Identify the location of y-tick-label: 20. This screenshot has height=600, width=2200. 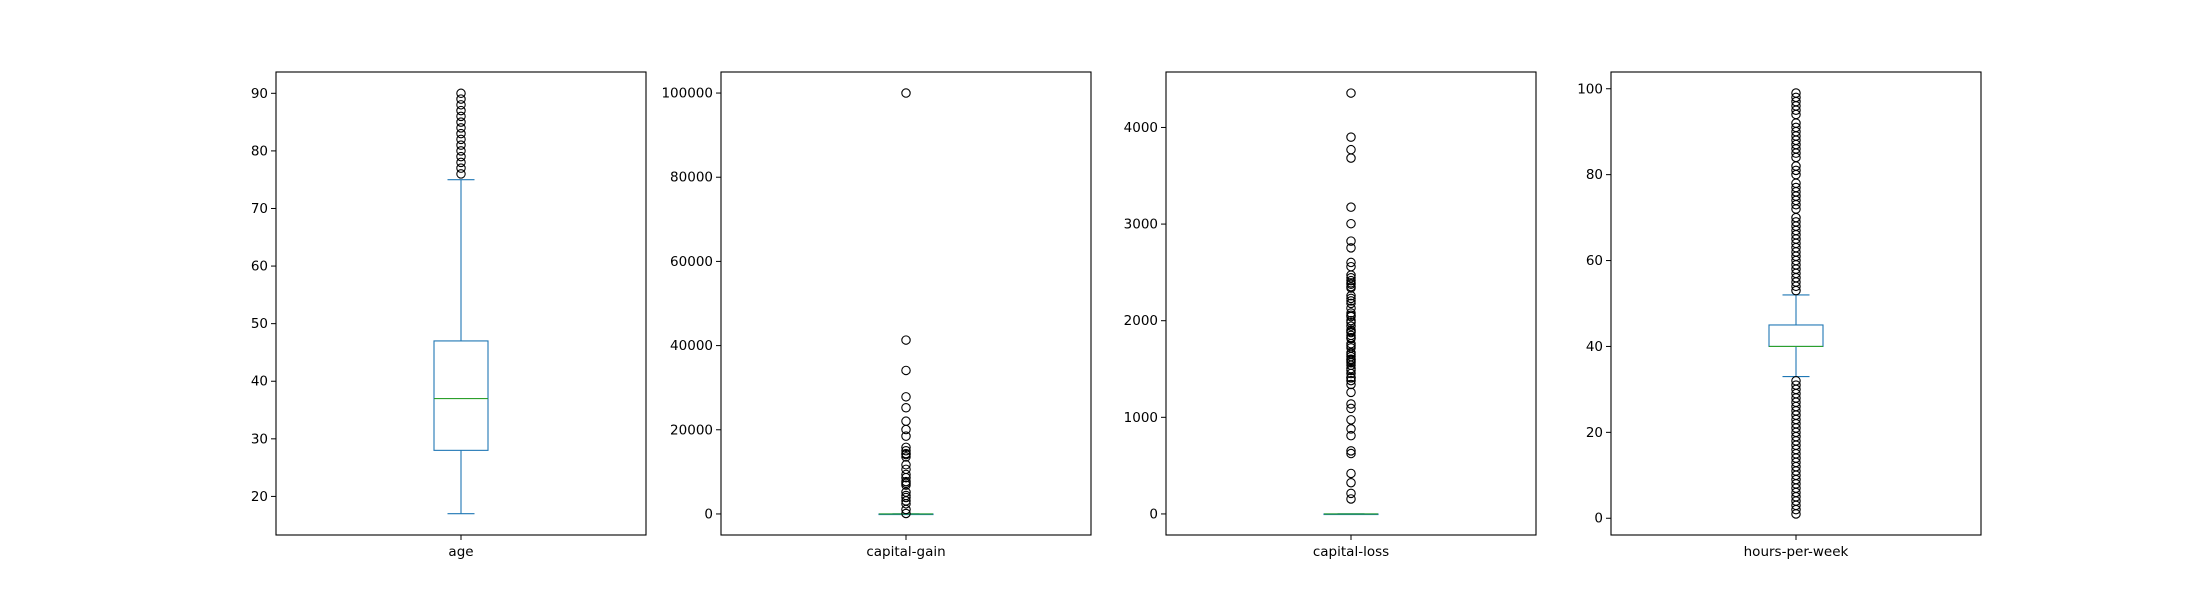
(259, 497).